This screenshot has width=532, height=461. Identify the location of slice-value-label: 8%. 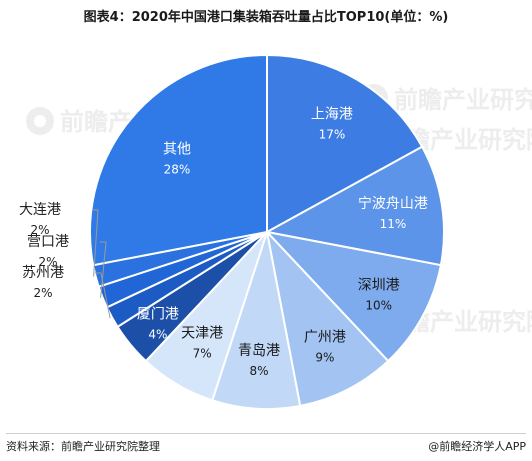
(258, 371).